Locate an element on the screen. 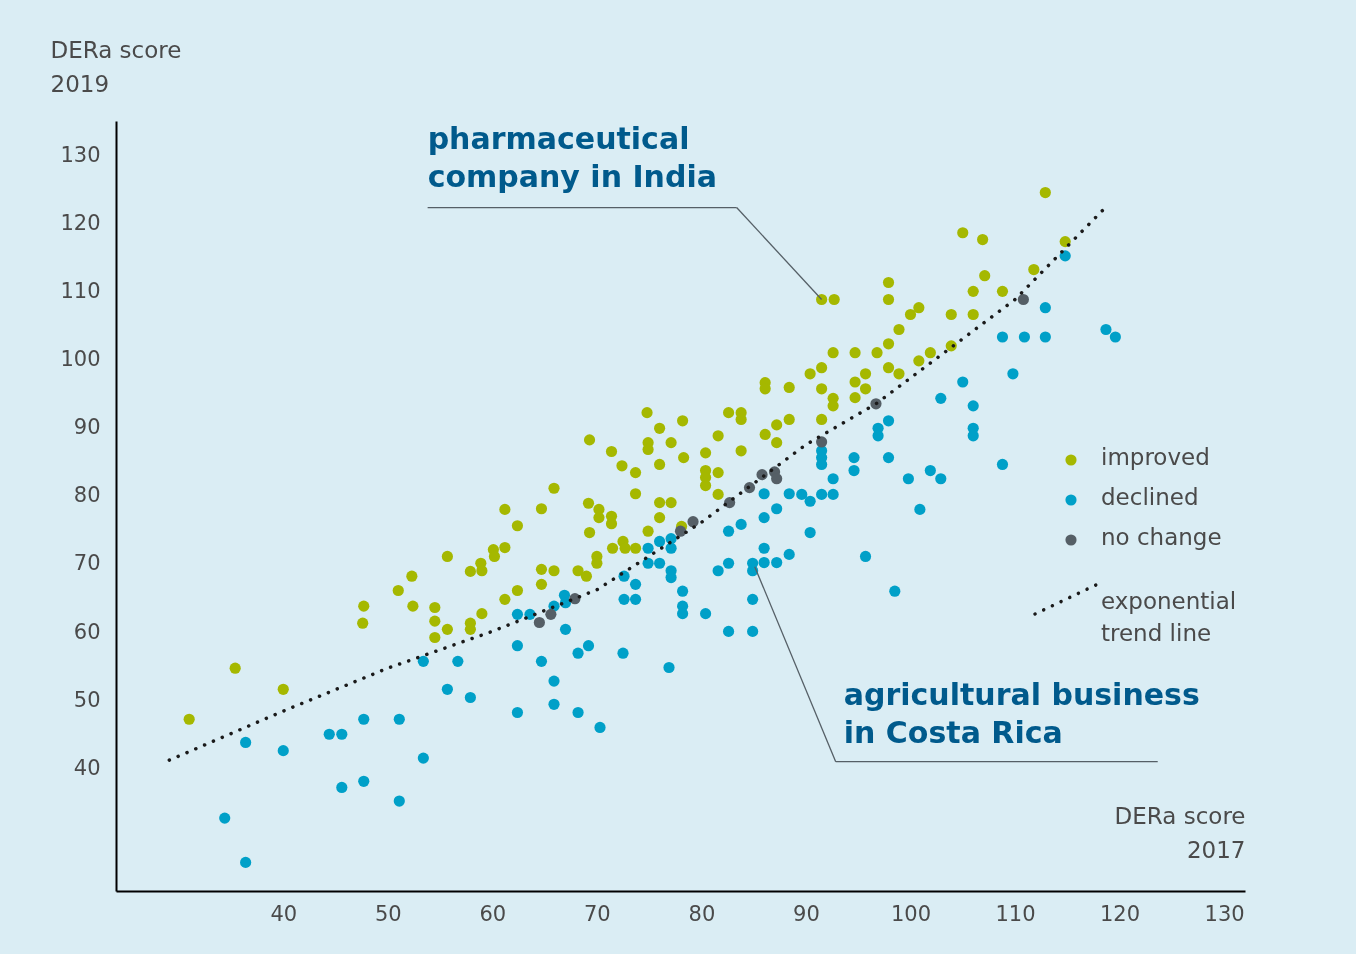  y-tick-label: 130 is located at coordinates (80, 154).